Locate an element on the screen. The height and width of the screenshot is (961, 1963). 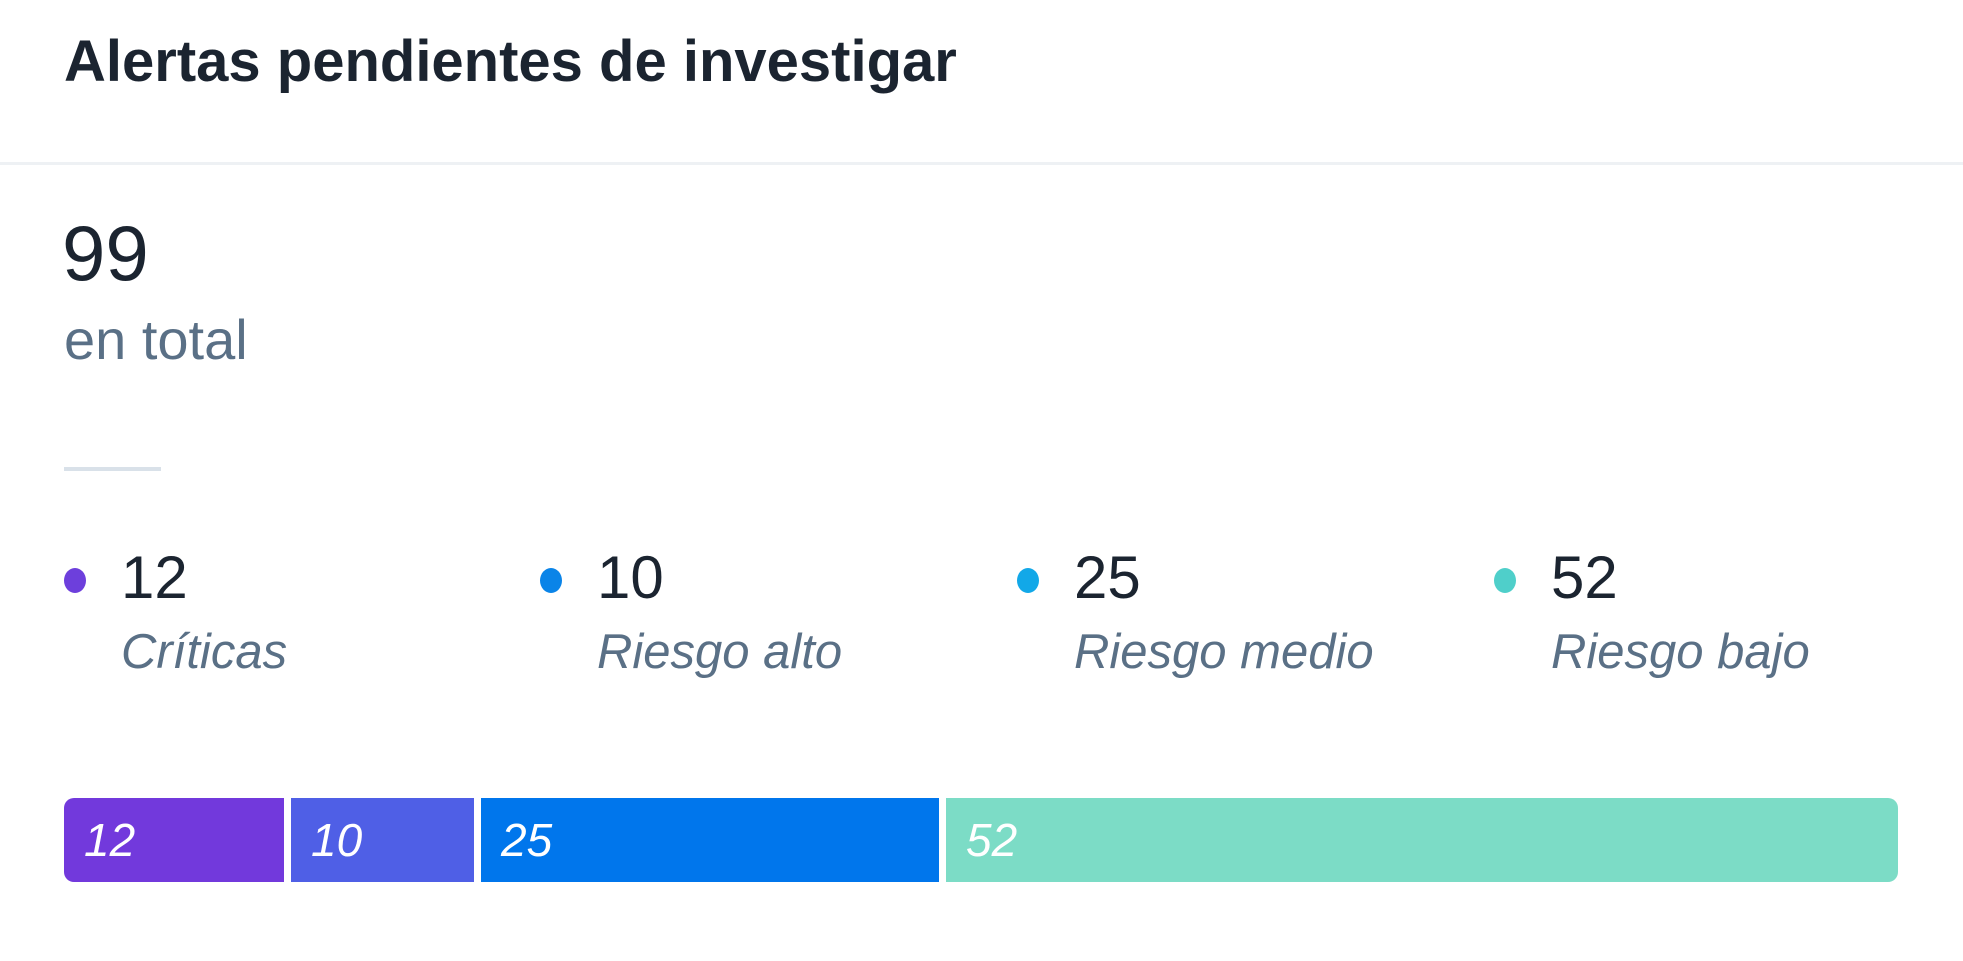
legend-value: 12 is located at coordinates (154, 577).